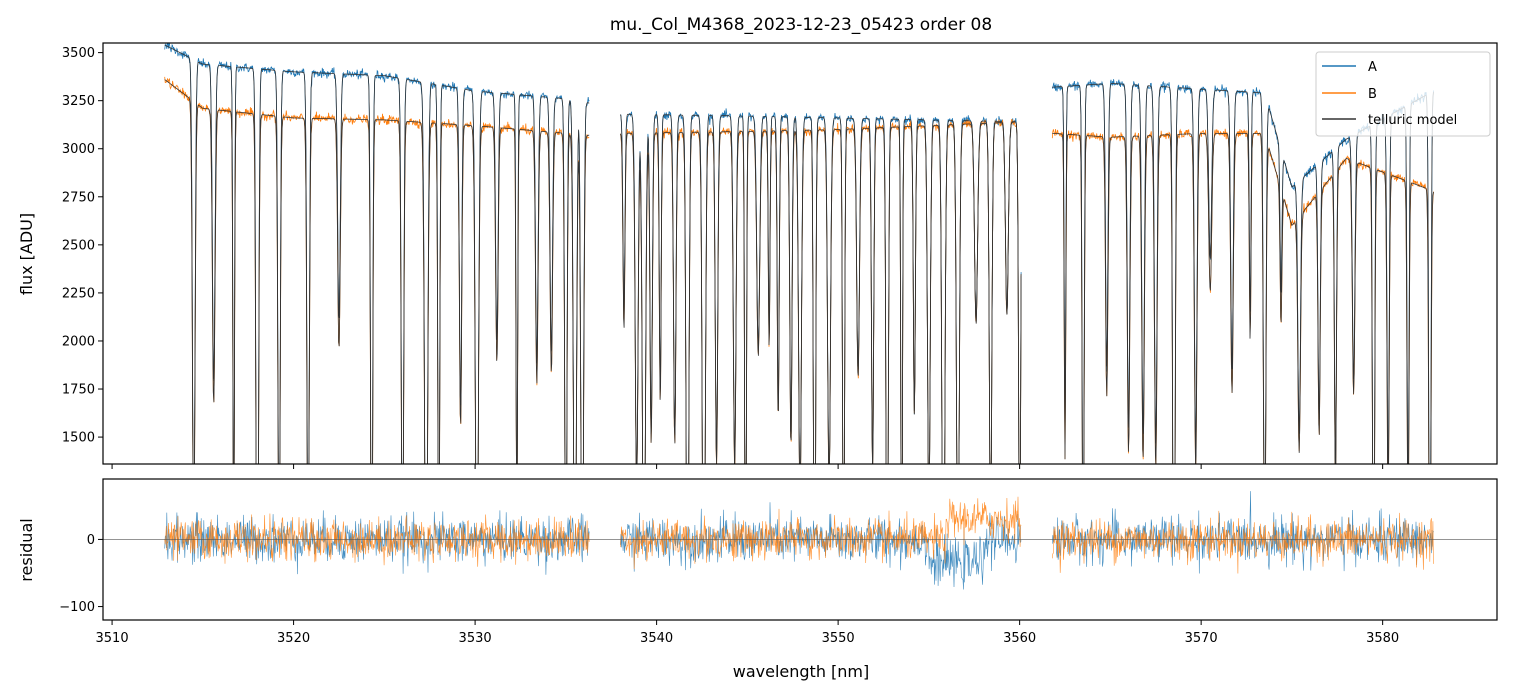 The image size is (1513, 696). I want to click on x-tick-label: 3520, so click(293, 638).